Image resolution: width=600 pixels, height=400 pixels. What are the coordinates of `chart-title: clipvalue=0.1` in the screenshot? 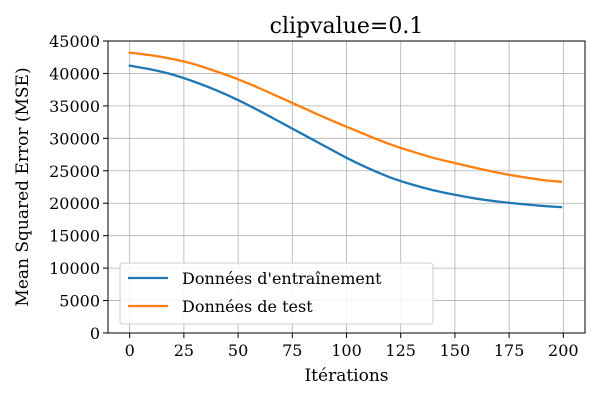 It's located at (347, 26).